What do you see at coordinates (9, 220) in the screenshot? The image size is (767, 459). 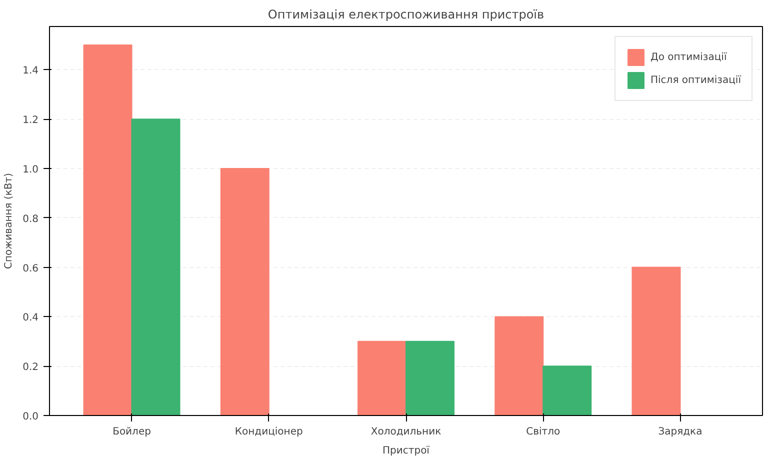 I see `y-axis-title: Споживання (кВт)` at bounding box center [9, 220].